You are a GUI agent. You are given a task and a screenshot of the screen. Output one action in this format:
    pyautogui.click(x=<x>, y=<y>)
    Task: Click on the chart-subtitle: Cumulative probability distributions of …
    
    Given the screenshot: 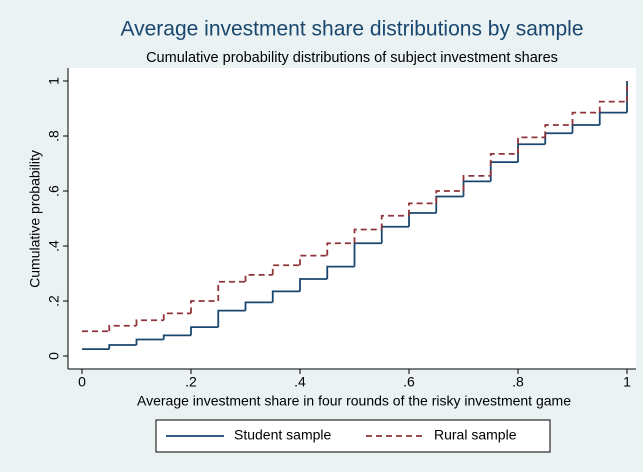 What is the action you would take?
    pyautogui.click(x=352, y=58)
    